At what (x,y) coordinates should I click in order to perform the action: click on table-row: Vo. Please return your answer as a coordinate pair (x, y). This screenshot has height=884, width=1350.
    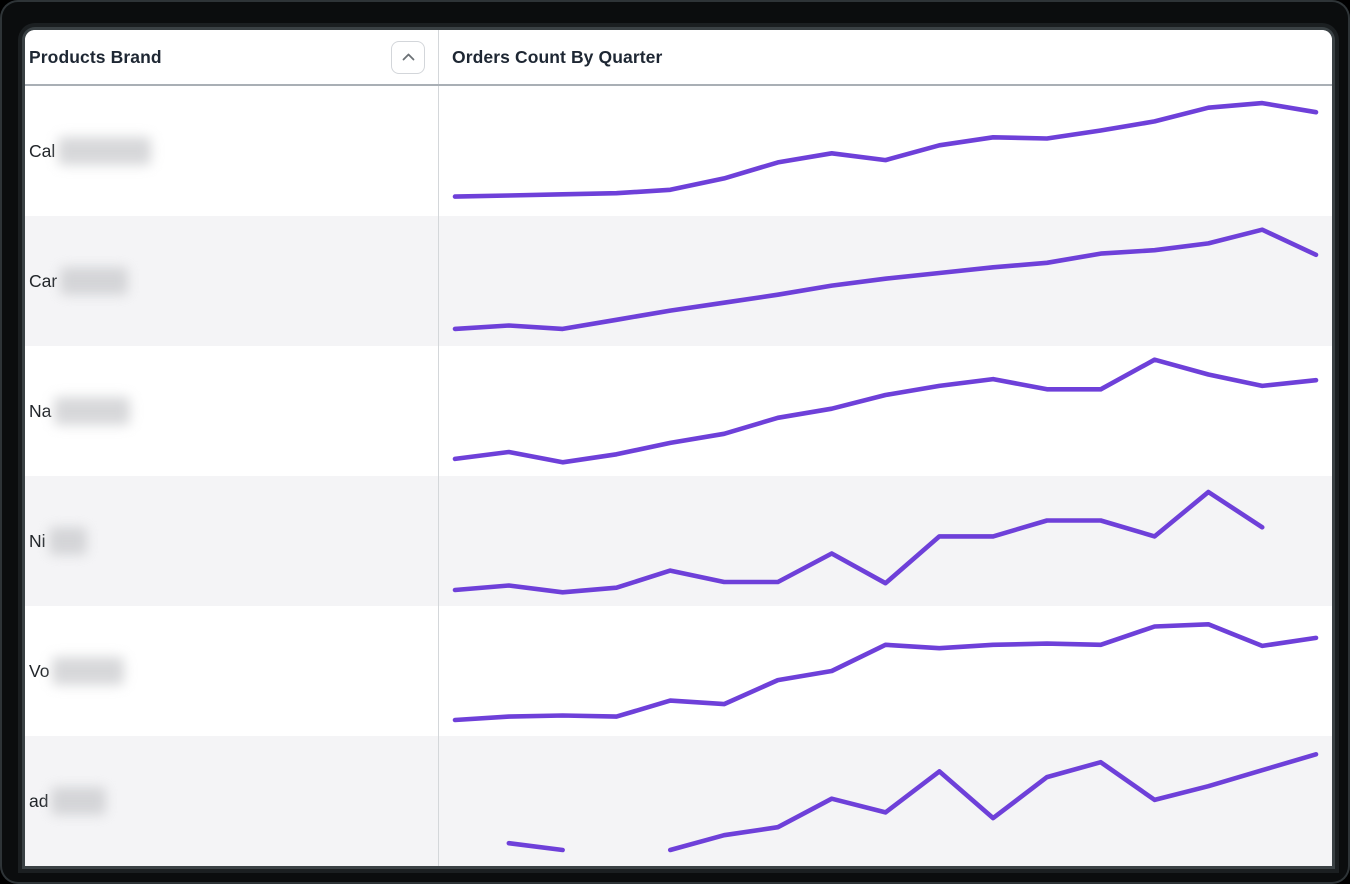
    Looking at the image, I should click on (678, 671).